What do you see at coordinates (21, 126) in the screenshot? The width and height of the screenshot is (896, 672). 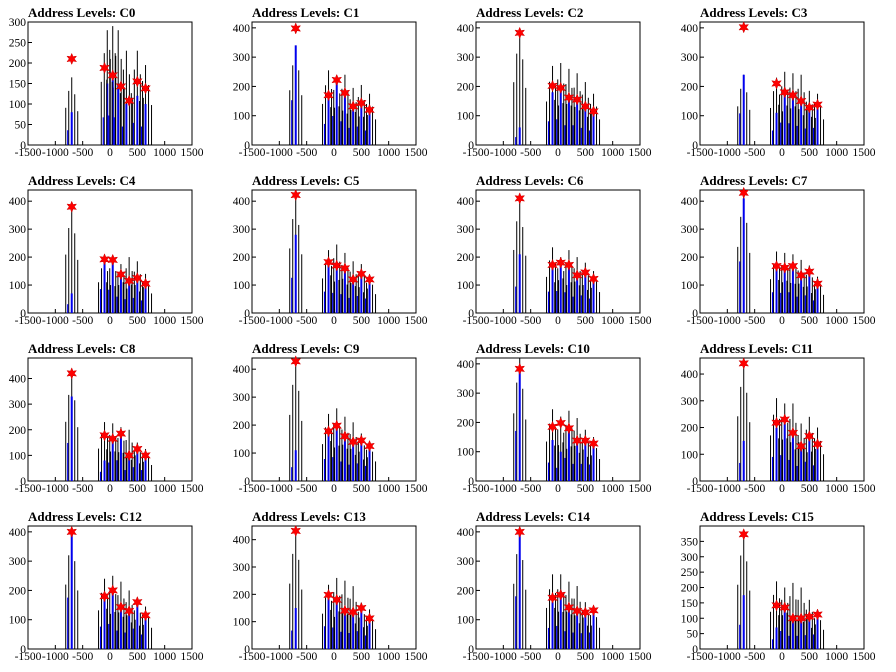 I see `y-tick-label: 50` at bounding box center [21, 126].